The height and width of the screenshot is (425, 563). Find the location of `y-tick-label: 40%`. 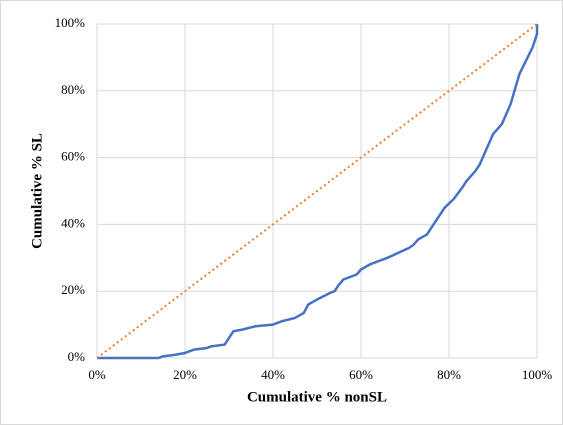

y-tick-label: 40% is located at coordinates (73, 222).